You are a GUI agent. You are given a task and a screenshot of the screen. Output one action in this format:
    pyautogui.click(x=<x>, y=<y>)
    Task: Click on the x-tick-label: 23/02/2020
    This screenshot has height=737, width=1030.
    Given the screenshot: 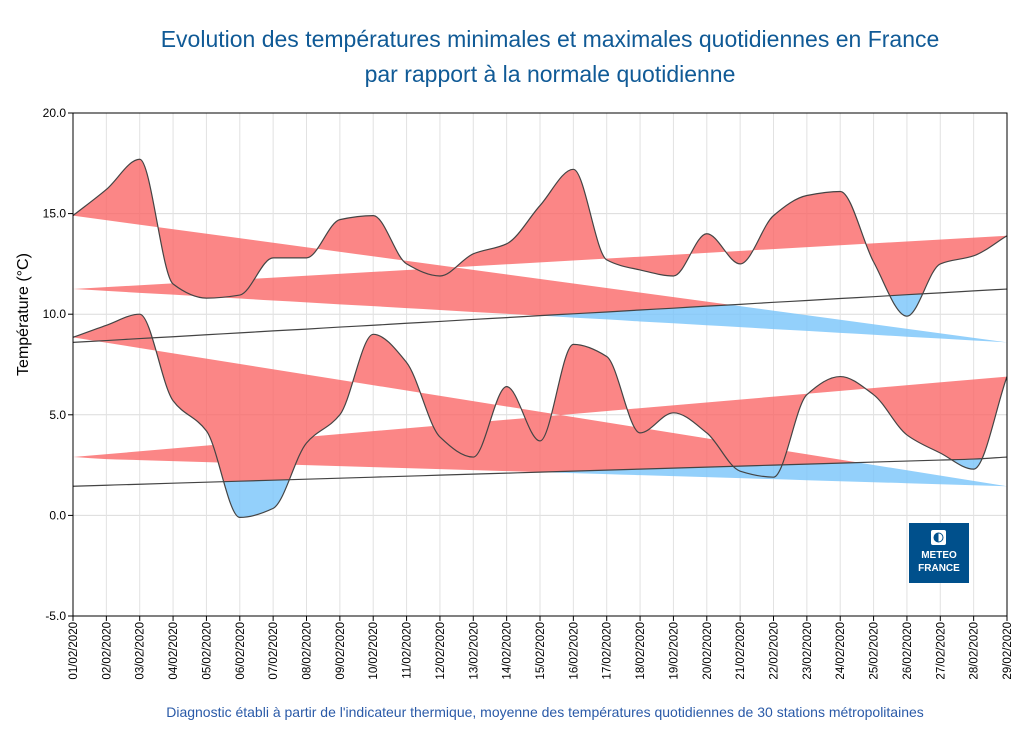 What is the action you would take?
    pyautogui.click(x=808, y=651)
    